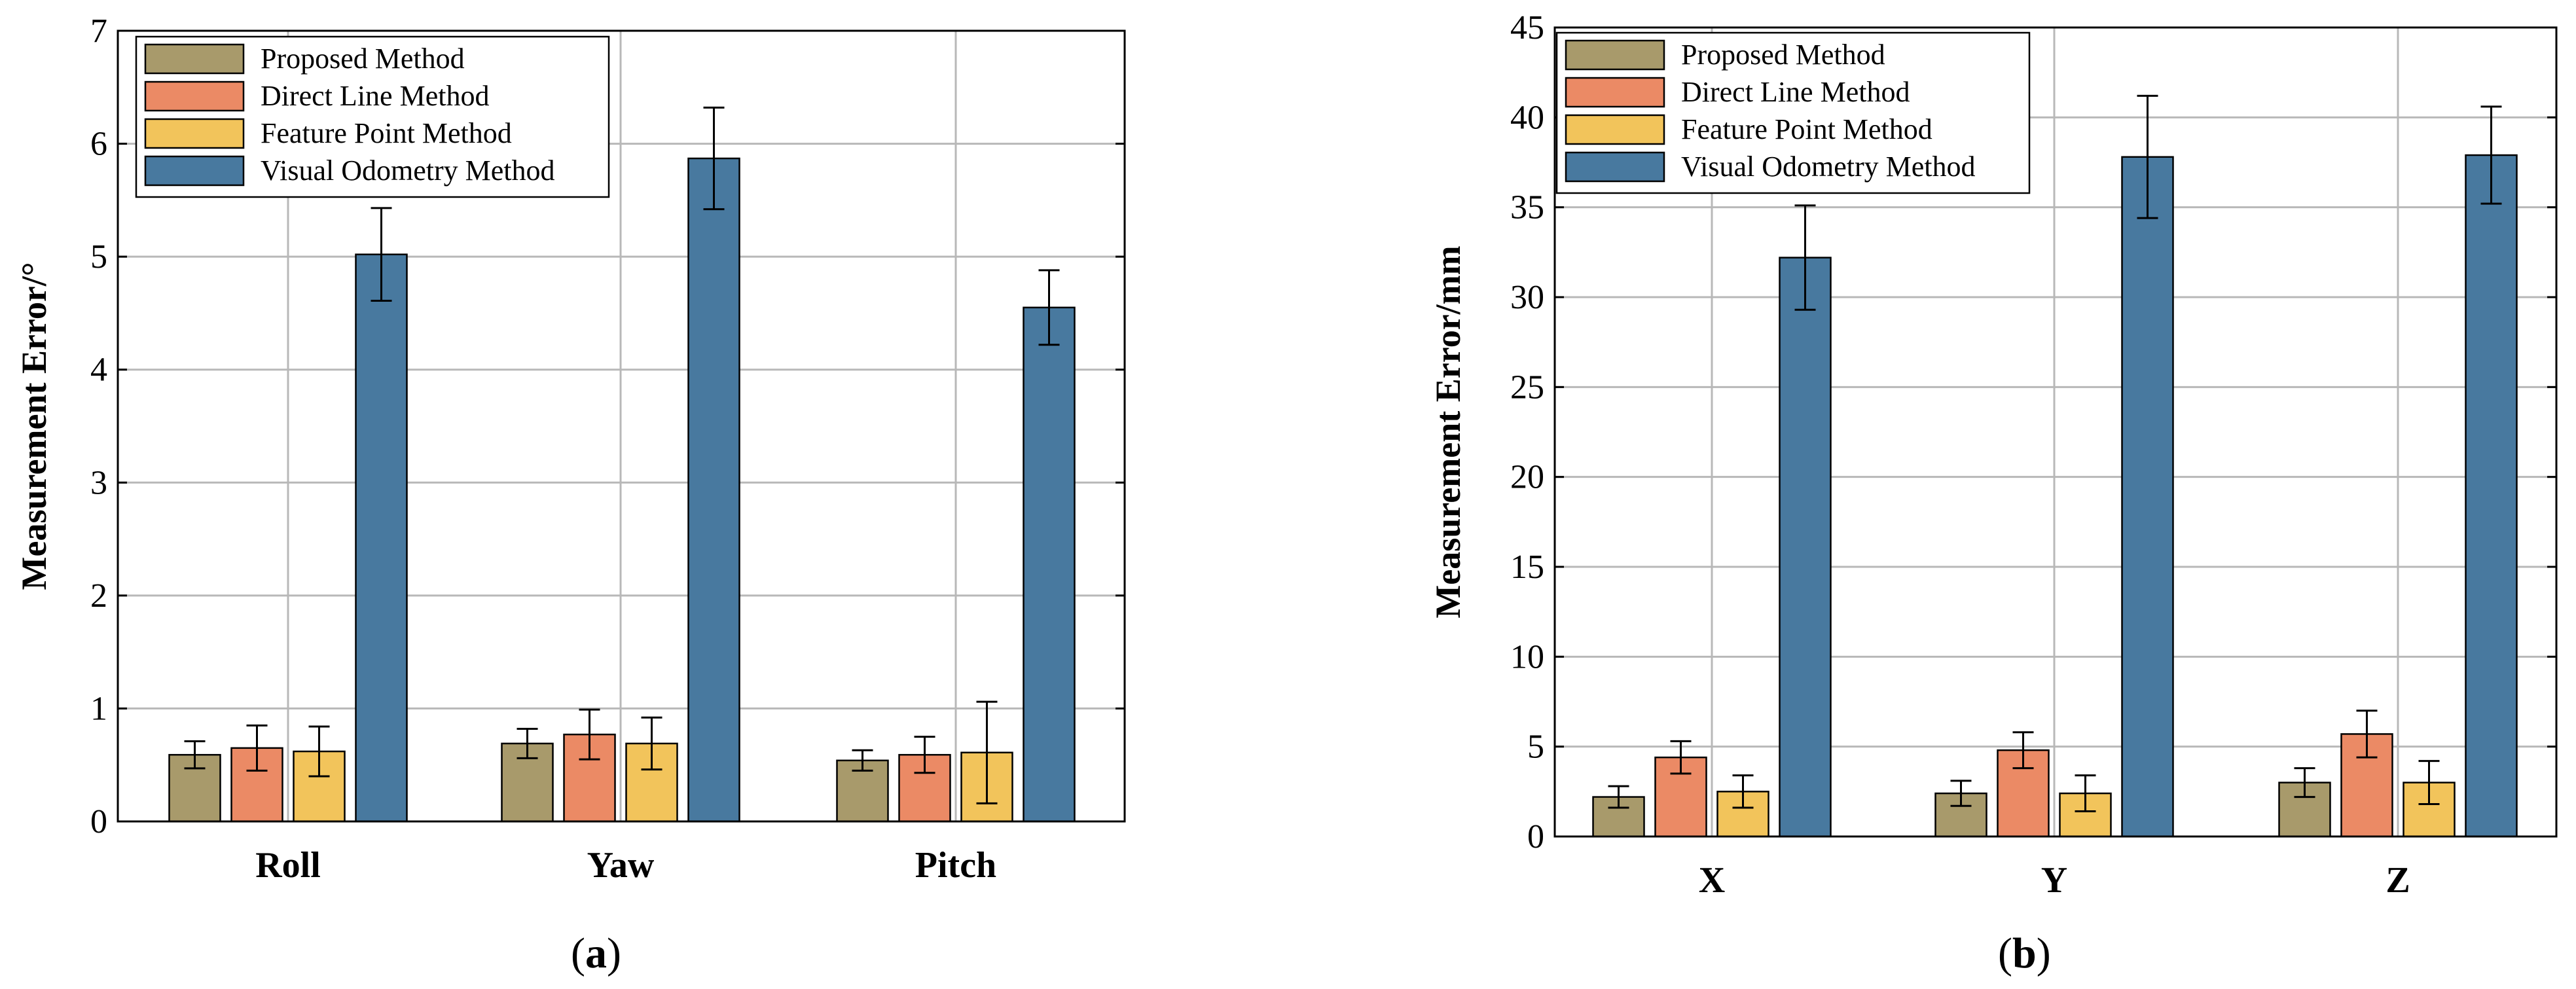 The height and width of the screenshot is (989, 2576). Describe the element at coordinates (1712, 881) in the screenshot. I see `x-category-label: X` at that location.